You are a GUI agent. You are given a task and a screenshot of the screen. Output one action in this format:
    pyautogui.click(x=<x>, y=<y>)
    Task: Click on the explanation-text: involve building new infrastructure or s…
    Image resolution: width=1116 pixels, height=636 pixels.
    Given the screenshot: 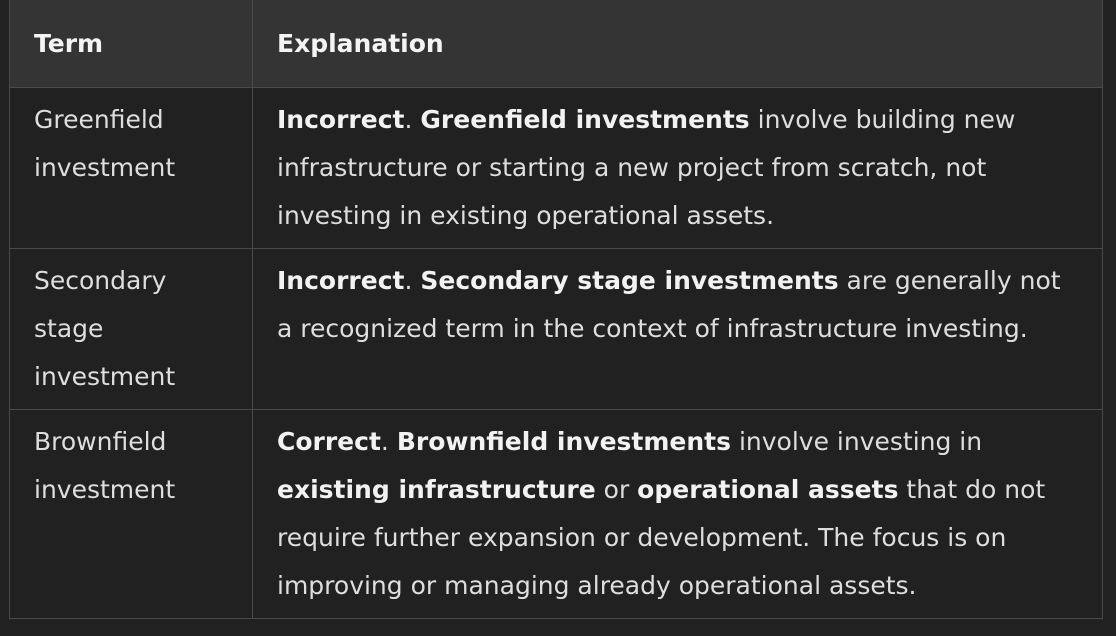 What is the action you would take?
    pyautogui.click(x=646, y=167)
    